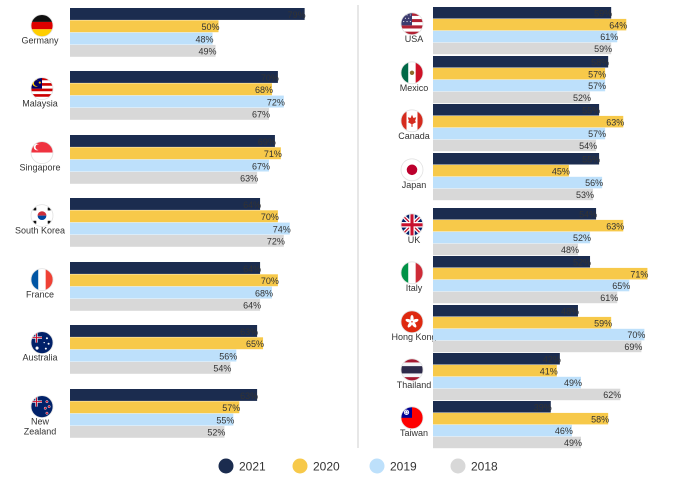 The width and height of the screenshot is (699, 487). I want to click on thailand-flag-icon, so click(412, 370).